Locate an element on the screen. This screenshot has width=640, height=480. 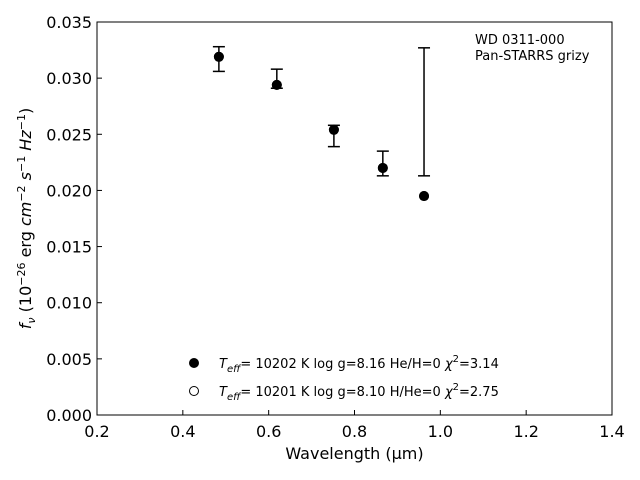
y-tick-label: 0.020 is located at coordinates (69, 190).